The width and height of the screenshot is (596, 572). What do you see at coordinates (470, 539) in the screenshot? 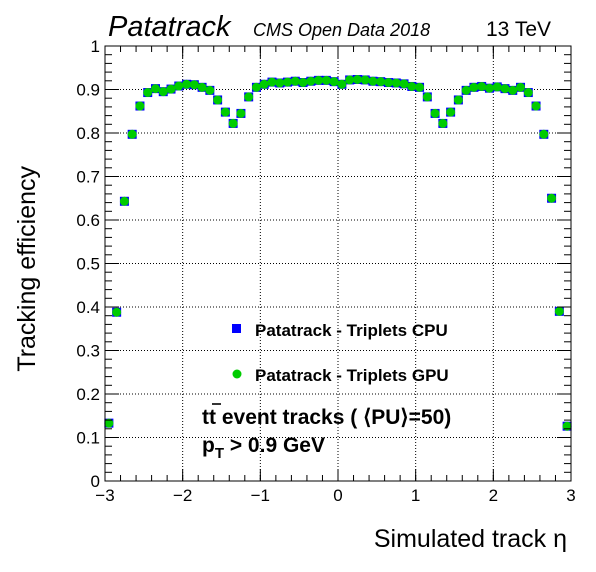
I see `x-axis-title: Simulated track η` at bounding box center [470, 539].